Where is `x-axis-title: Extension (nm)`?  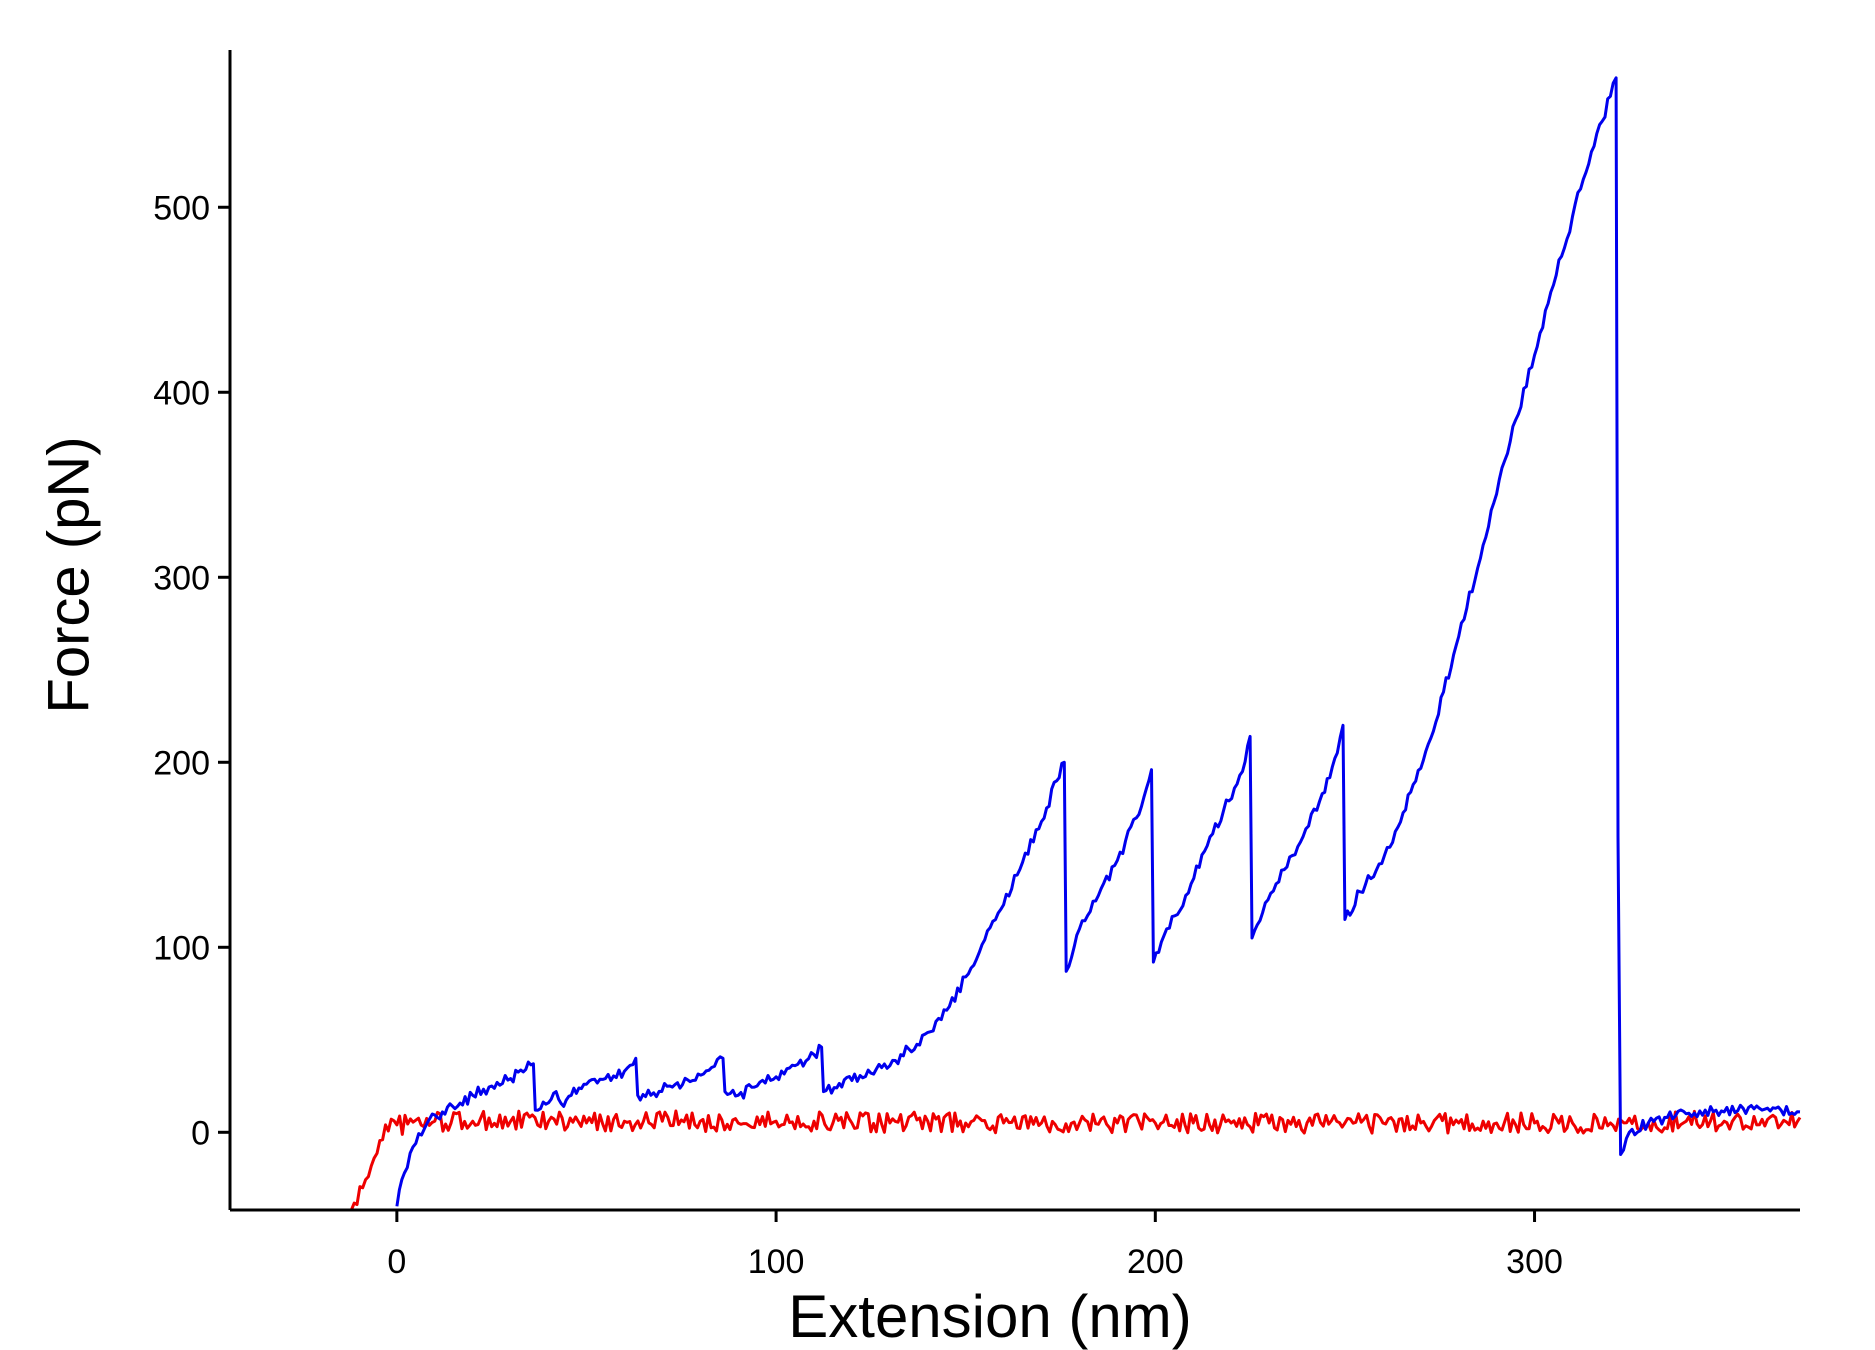 x-axis-title: Extension (nm) is located at coordinates (989, 1316).